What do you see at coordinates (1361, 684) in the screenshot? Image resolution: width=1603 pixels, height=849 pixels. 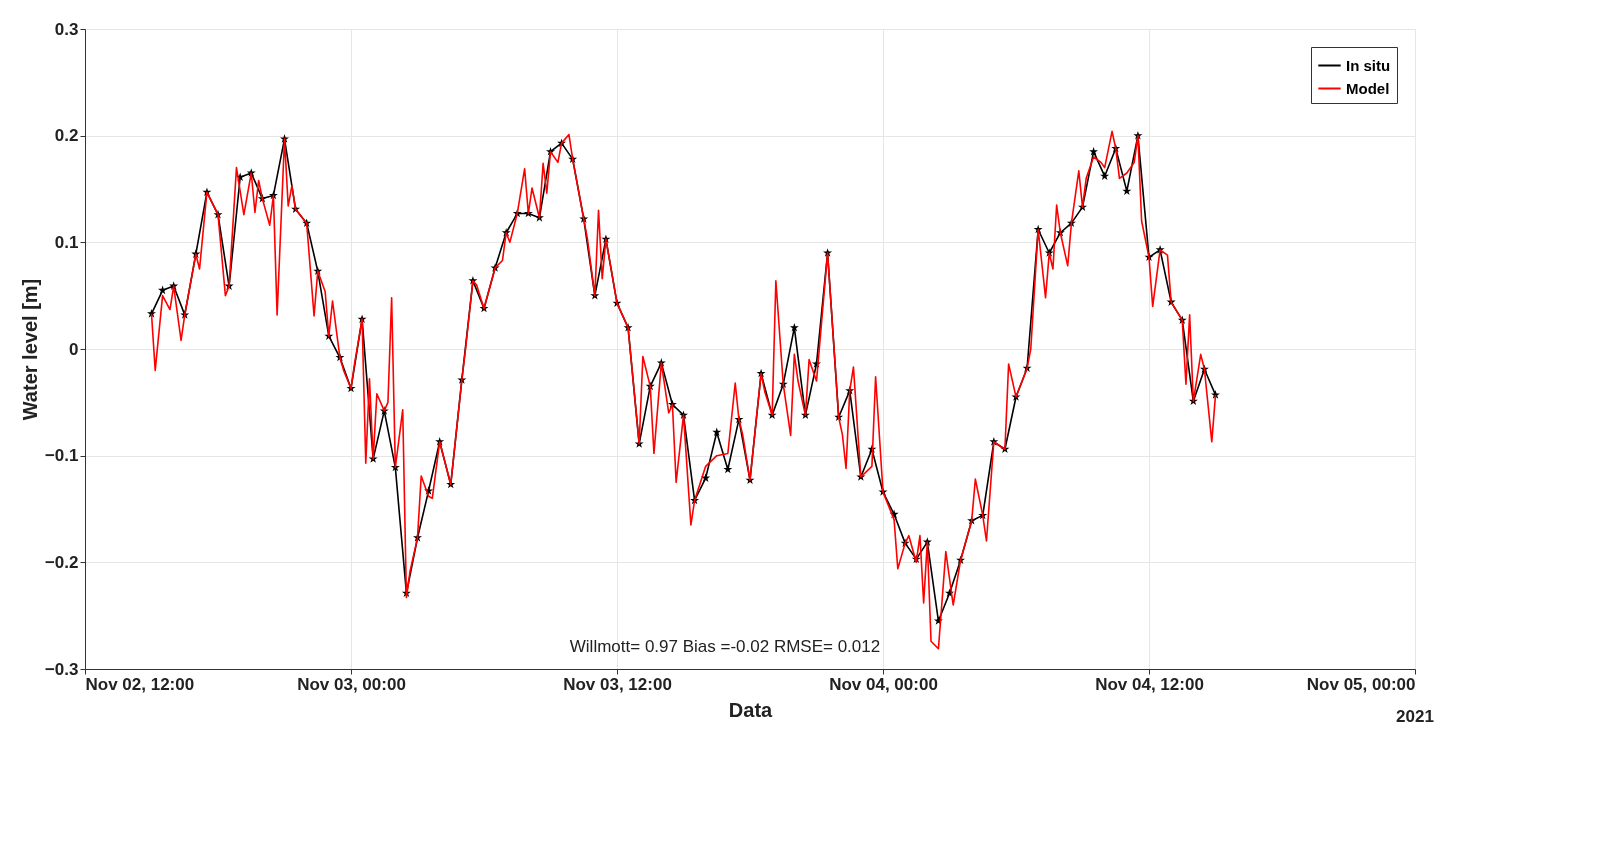 I see `x-tick-label: Nov 05, 00:00` at bounding box center [1361, 684].